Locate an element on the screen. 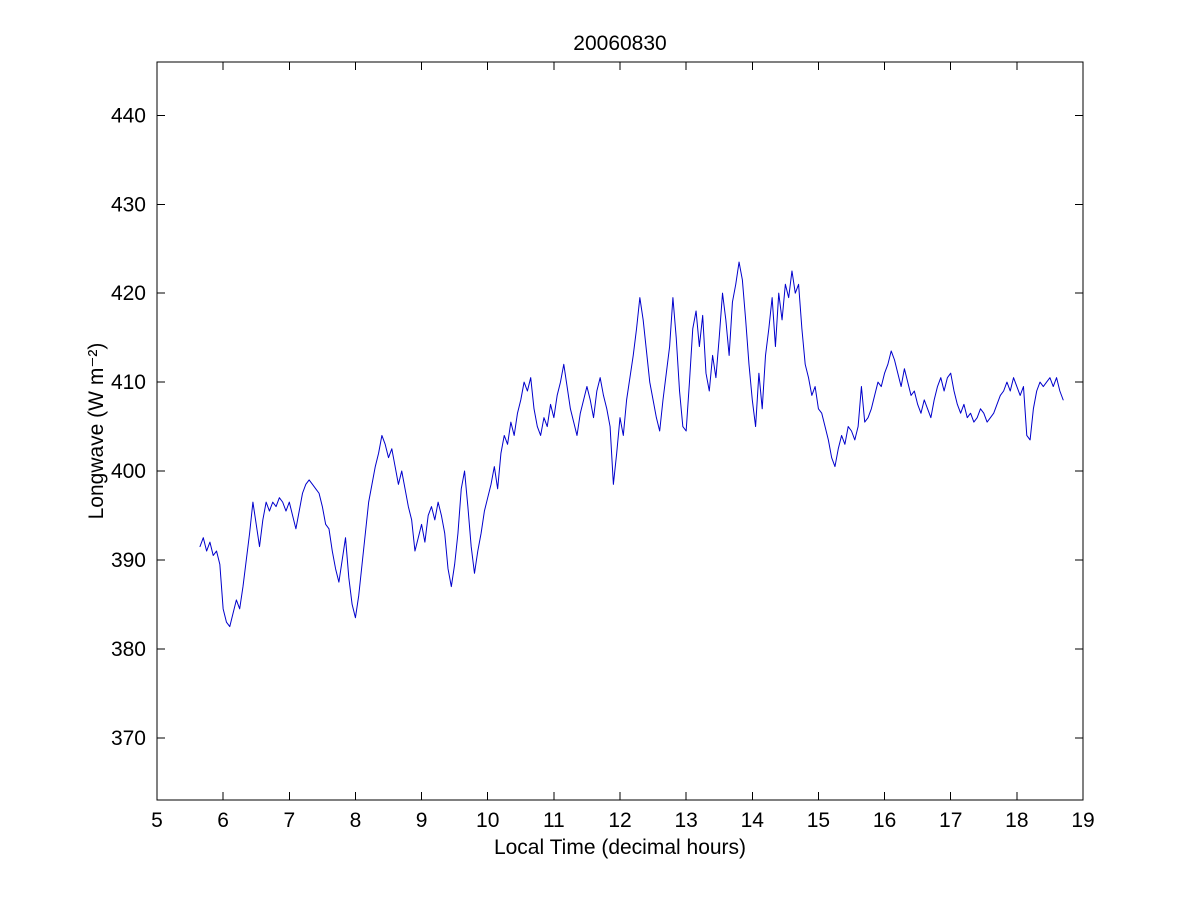  x-tick-label: 9 is located at coordinates (422, 820).